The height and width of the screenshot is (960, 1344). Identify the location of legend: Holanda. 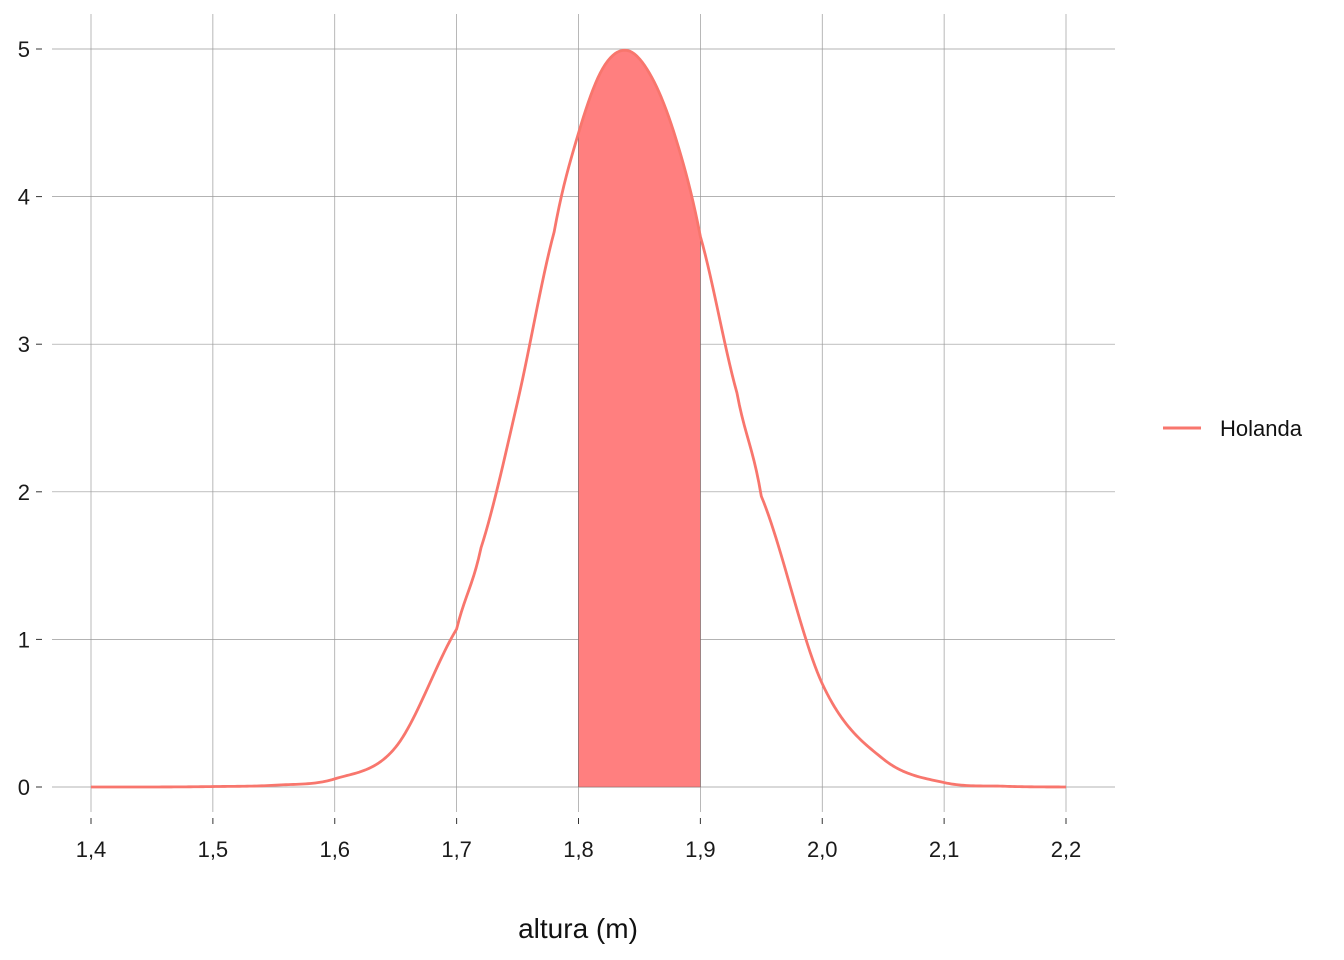
(1233, 428).